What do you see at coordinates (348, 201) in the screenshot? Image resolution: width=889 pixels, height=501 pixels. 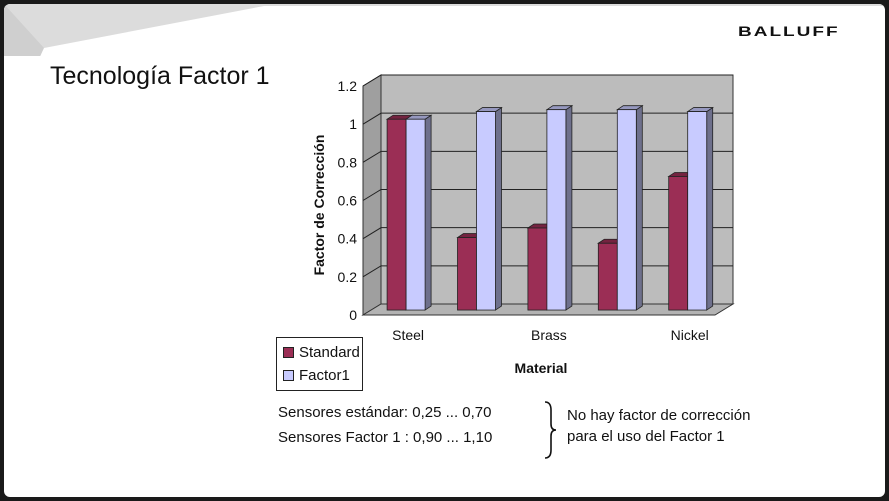 I see `y-tick-label: 0.6` at bounding box center [348, 201].